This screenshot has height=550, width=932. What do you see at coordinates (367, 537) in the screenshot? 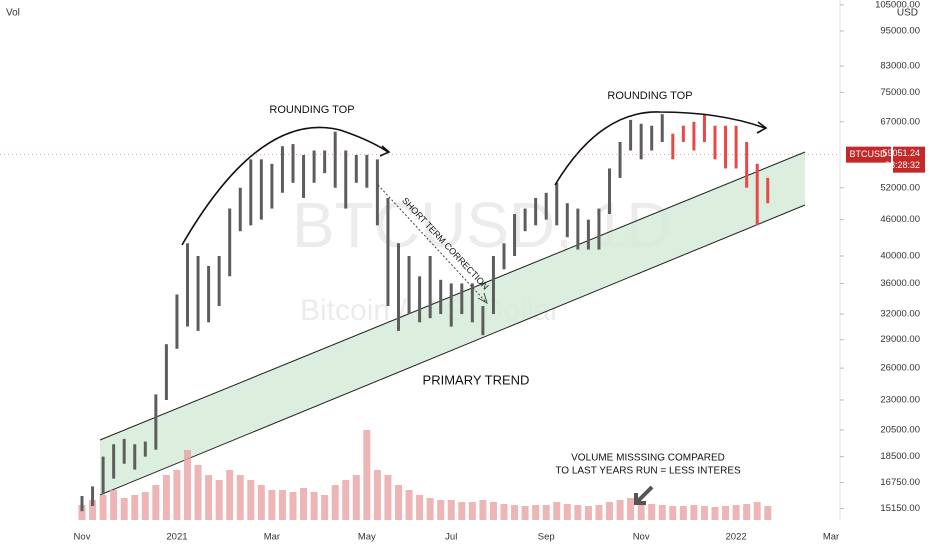
I see `x-tick-label: May` at bounding box center [367, 537].